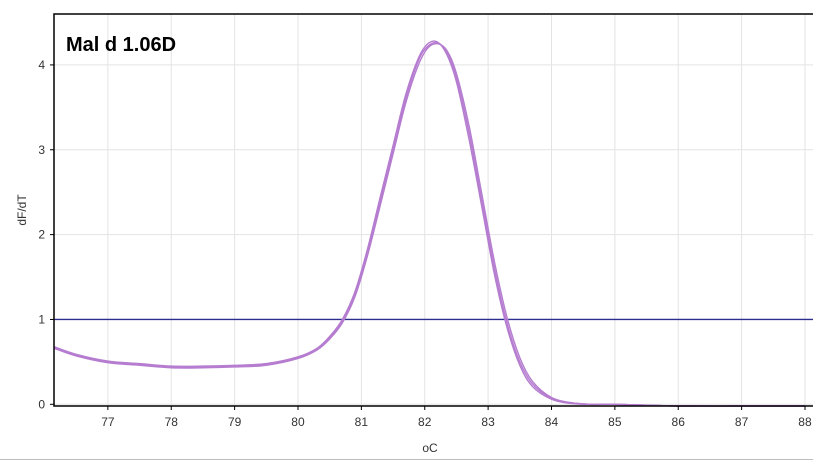 The image size is (813, 461). I want to click on y-tick-label: 0, so click(41, 404).